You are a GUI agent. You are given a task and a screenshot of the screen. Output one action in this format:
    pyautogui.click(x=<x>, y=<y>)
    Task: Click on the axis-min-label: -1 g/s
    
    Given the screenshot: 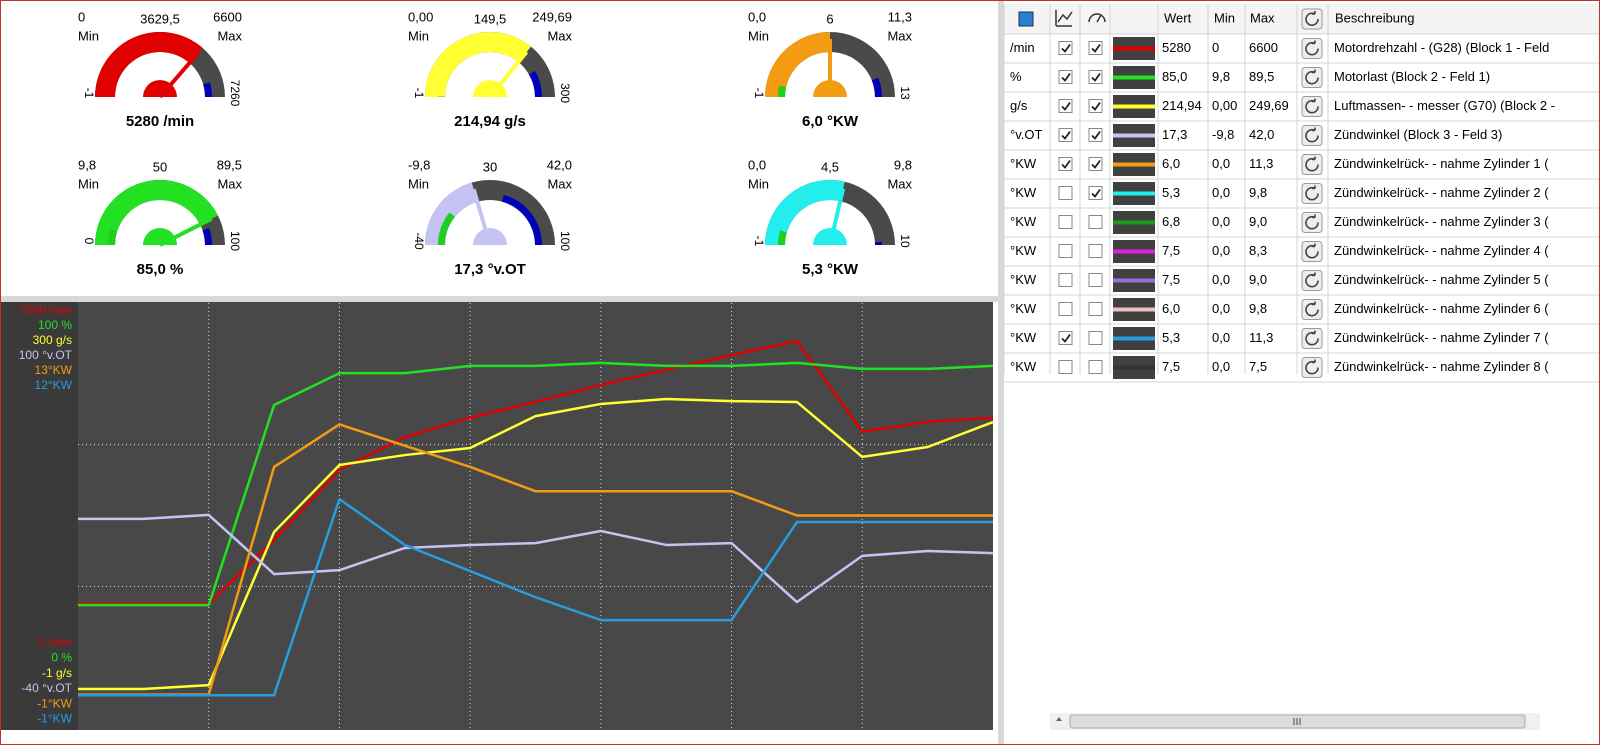 What is the action you would take?
    pyautogui.click(x=57, y=673)
    